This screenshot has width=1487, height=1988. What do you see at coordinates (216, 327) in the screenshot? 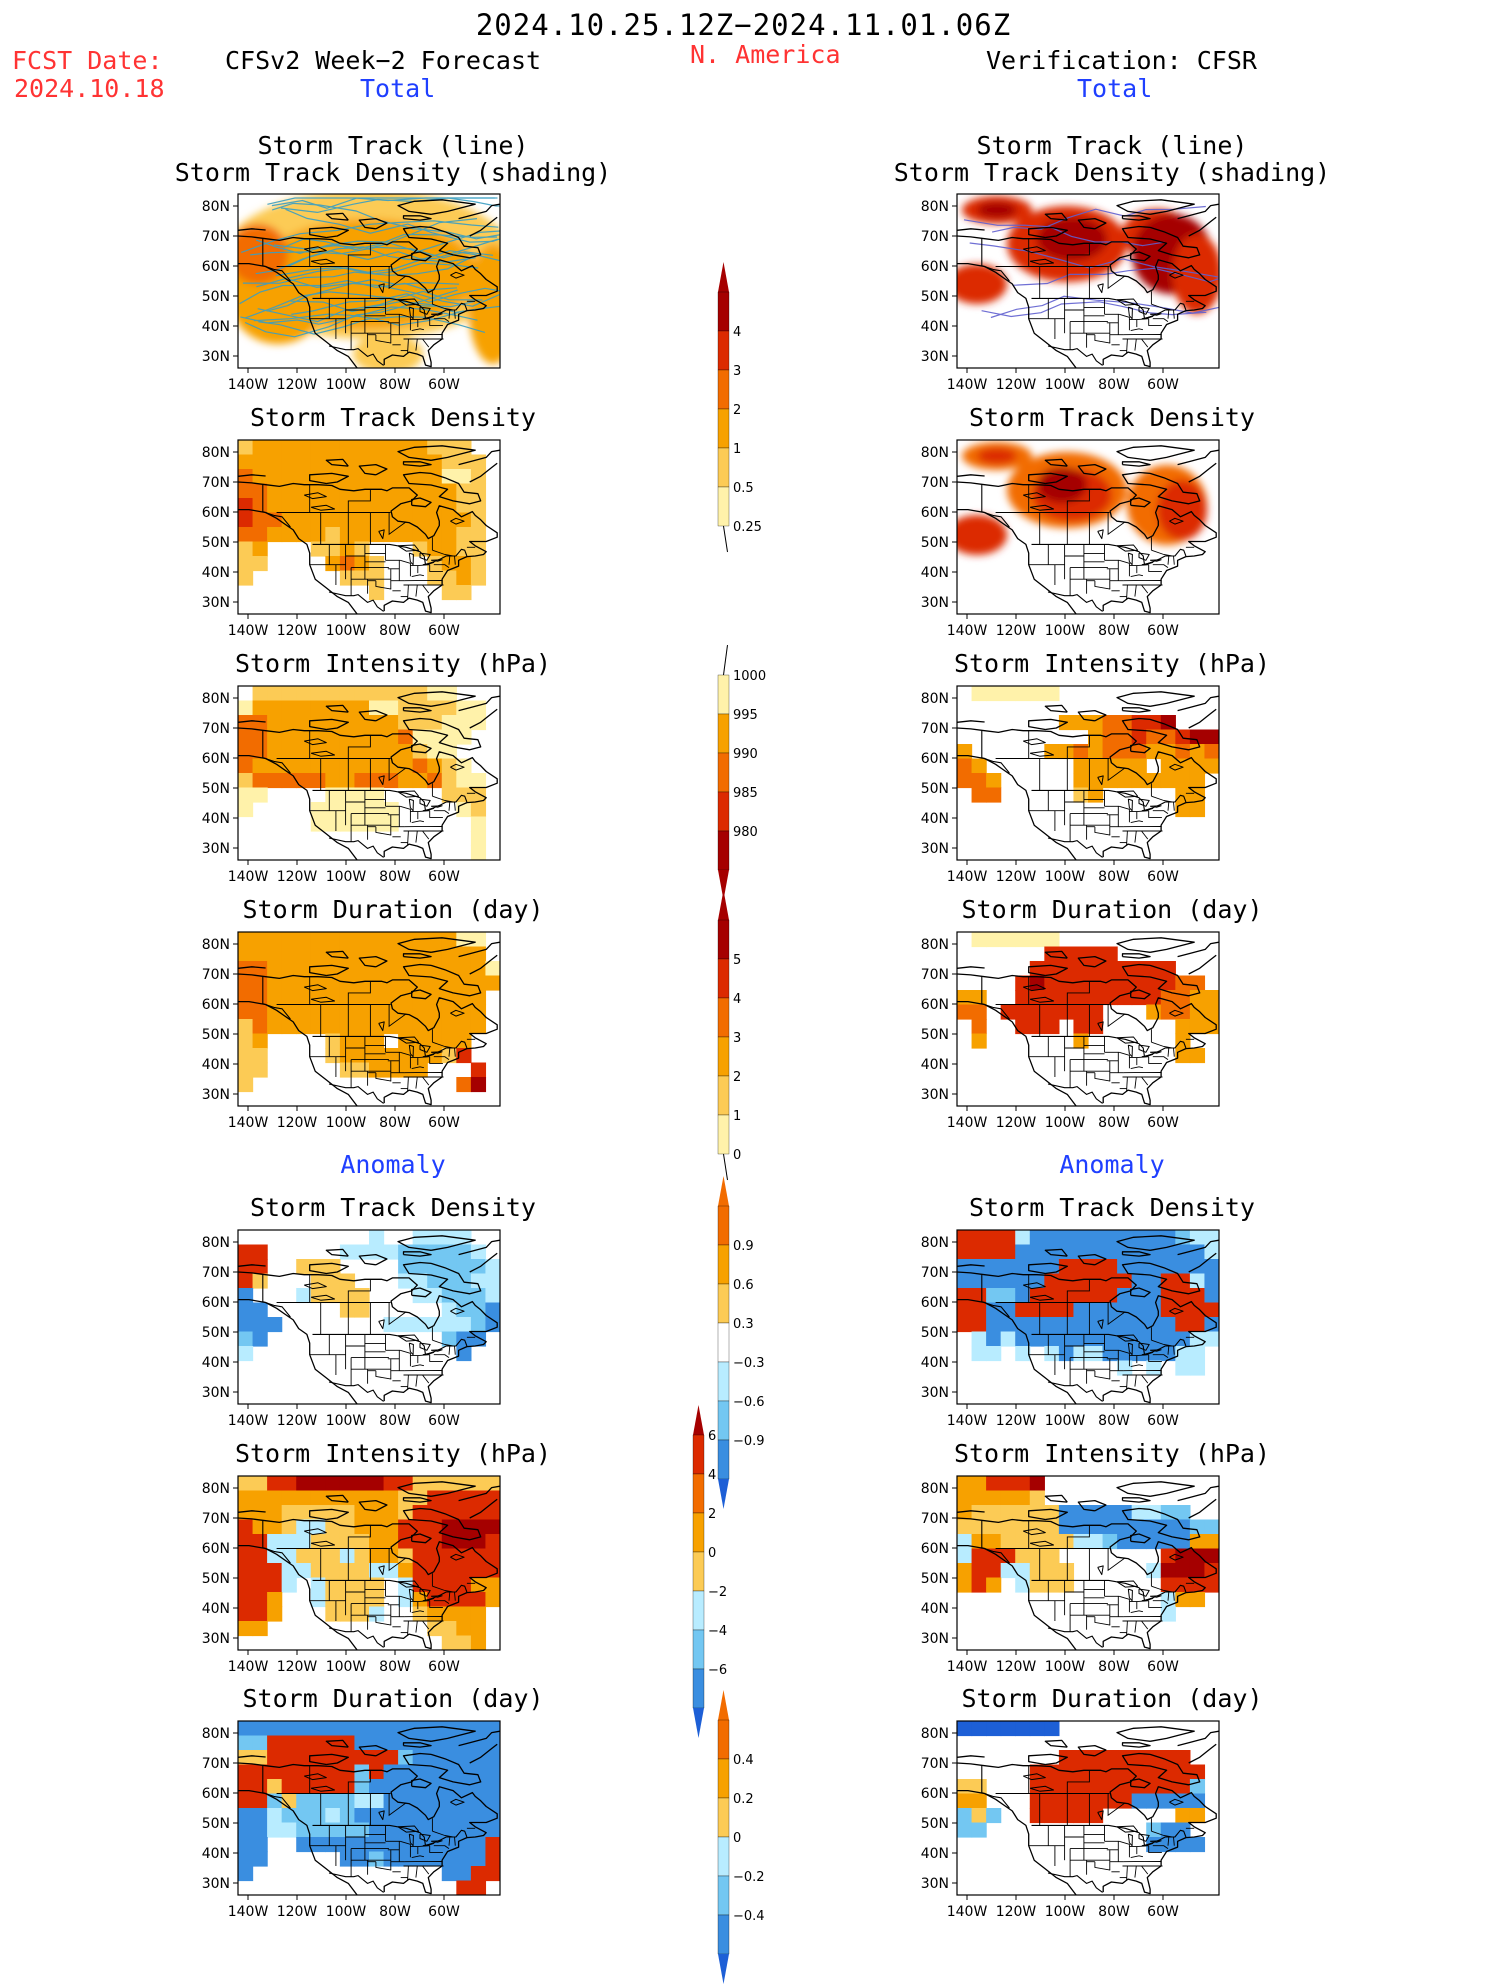
I see `lat-tick-label: 40N` at bounding box center [216, 327].